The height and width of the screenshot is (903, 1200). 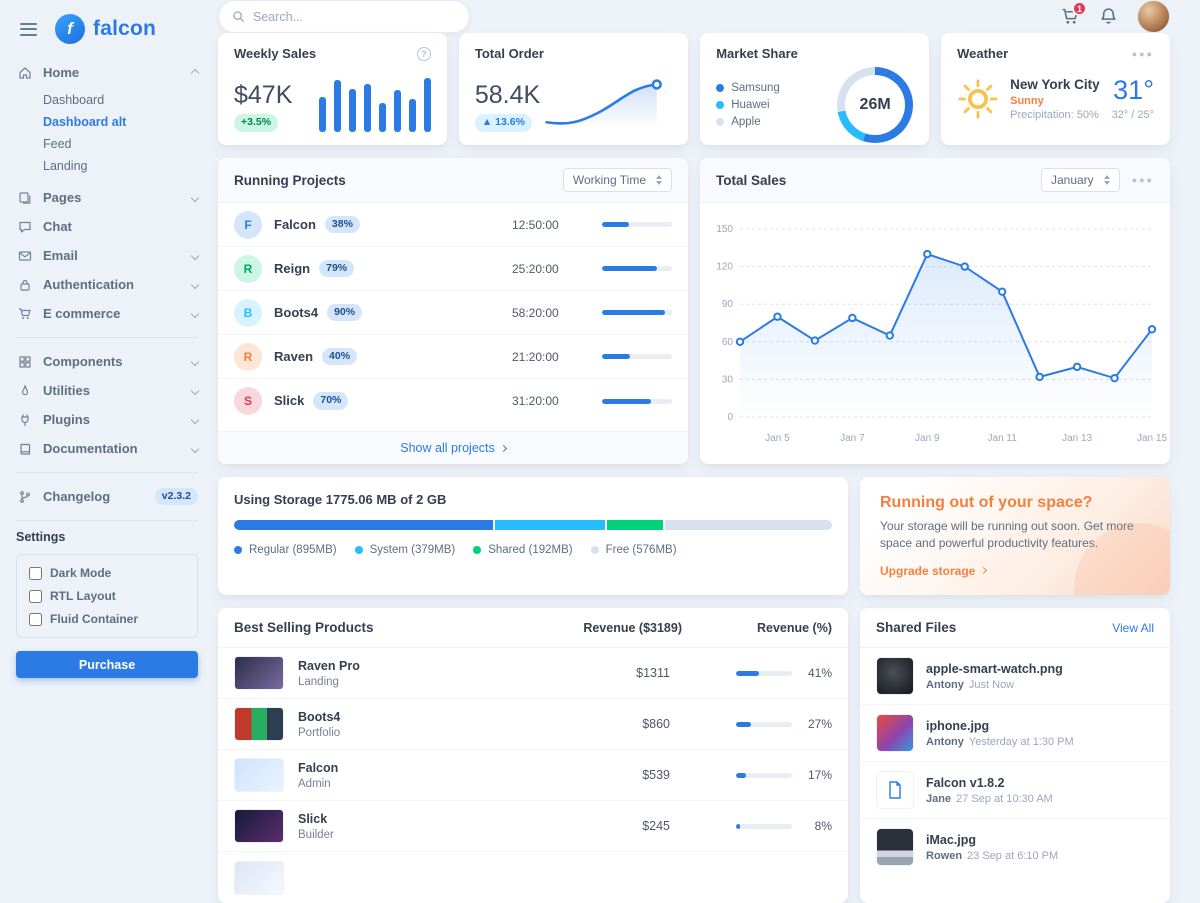 I want to click on purchase-button: Purchase, so click(x=107, y=664).